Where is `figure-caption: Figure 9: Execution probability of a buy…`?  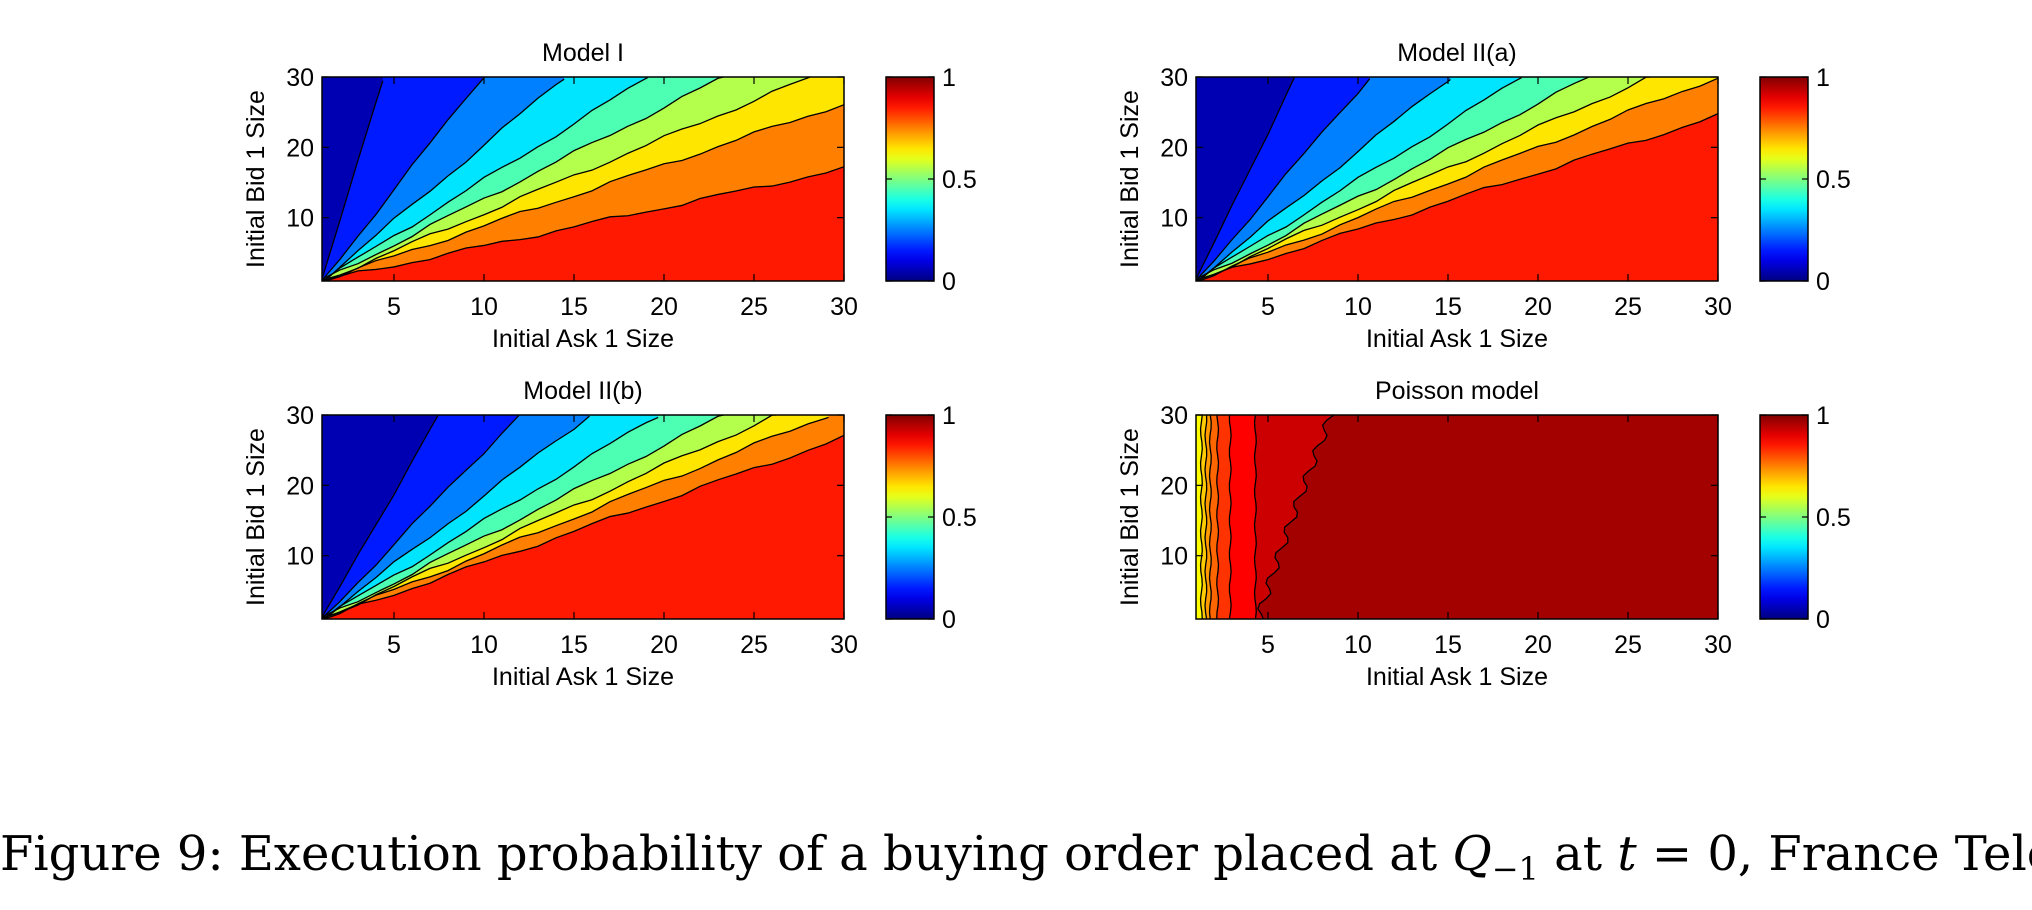 figure-caption: Figure 9: Execution probability of a buy… is located at coordinates (1016, 857).